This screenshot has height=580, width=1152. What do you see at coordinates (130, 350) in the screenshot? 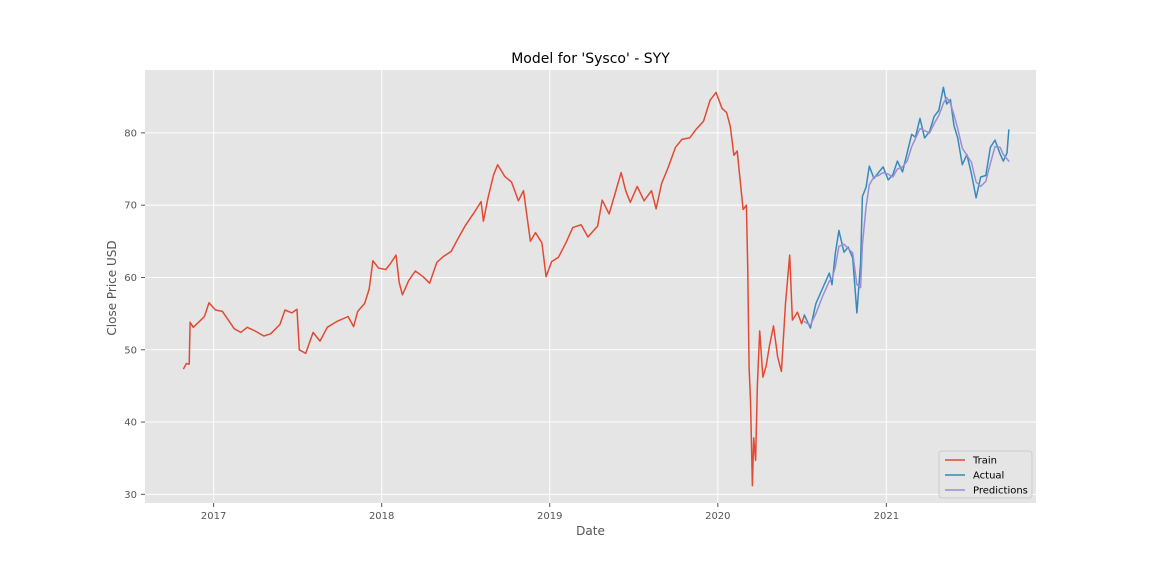
I see `y-tick-label: 50` at bounding box center [130, 350].